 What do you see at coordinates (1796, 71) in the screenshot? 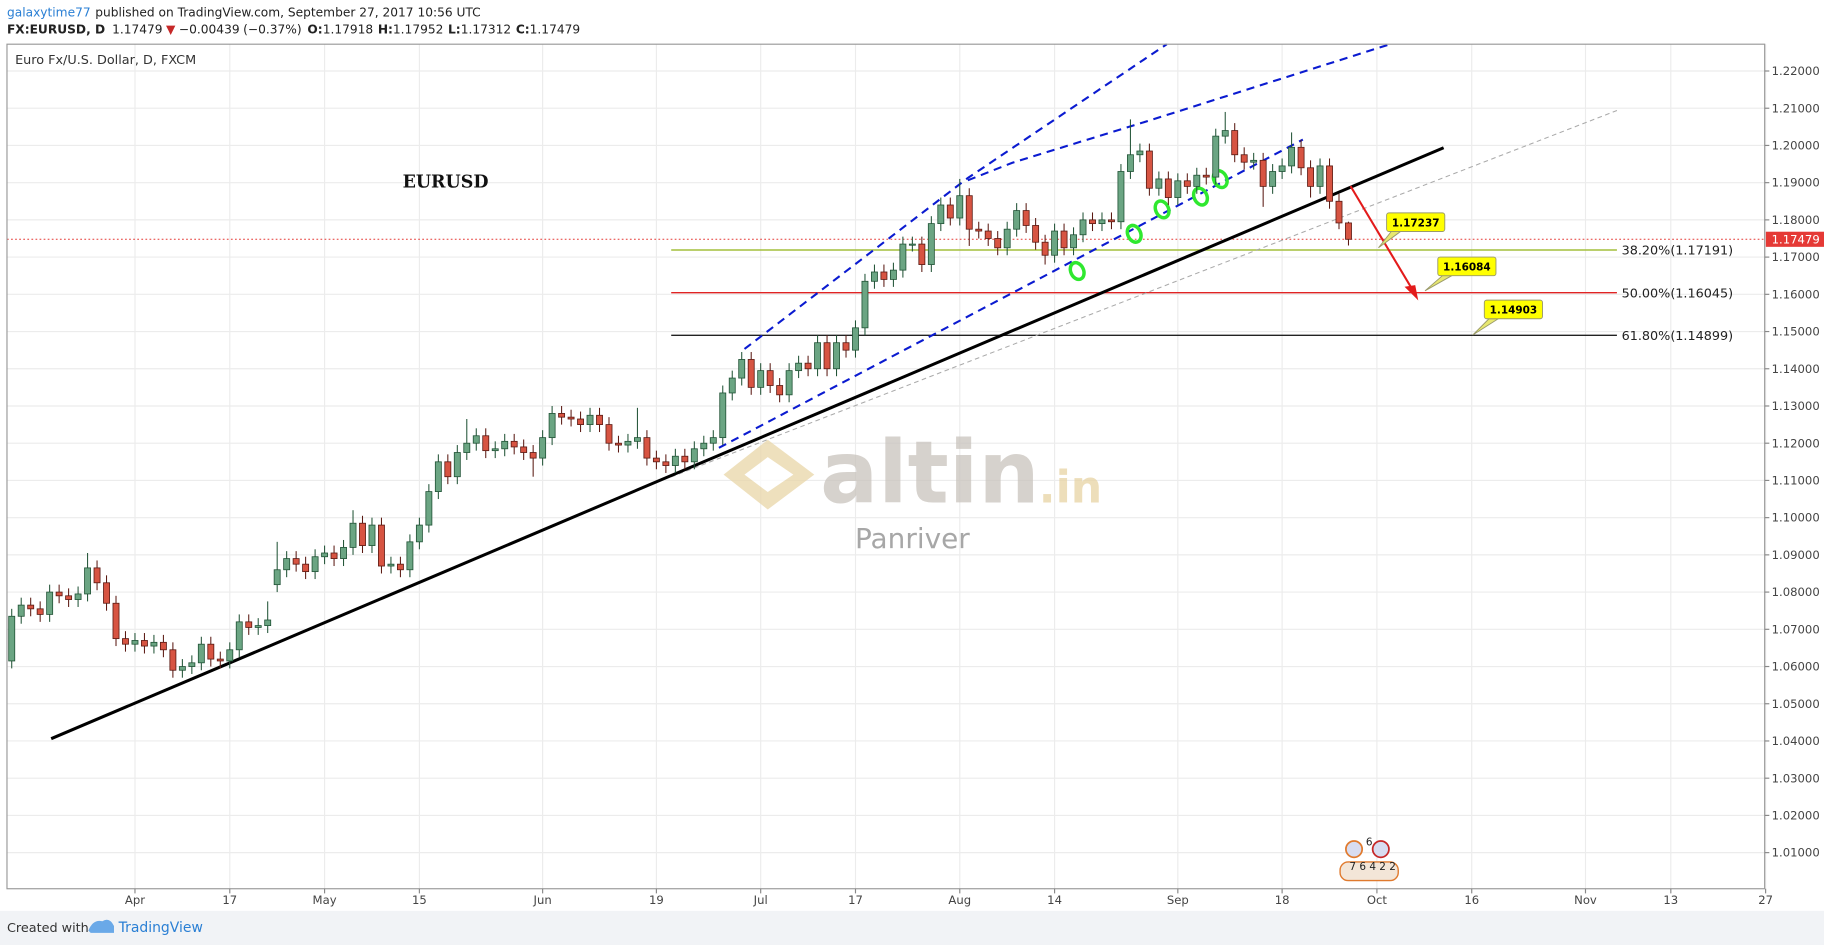
I see `y-tick-label: 1.22000` at bounding box center [1796, 71].